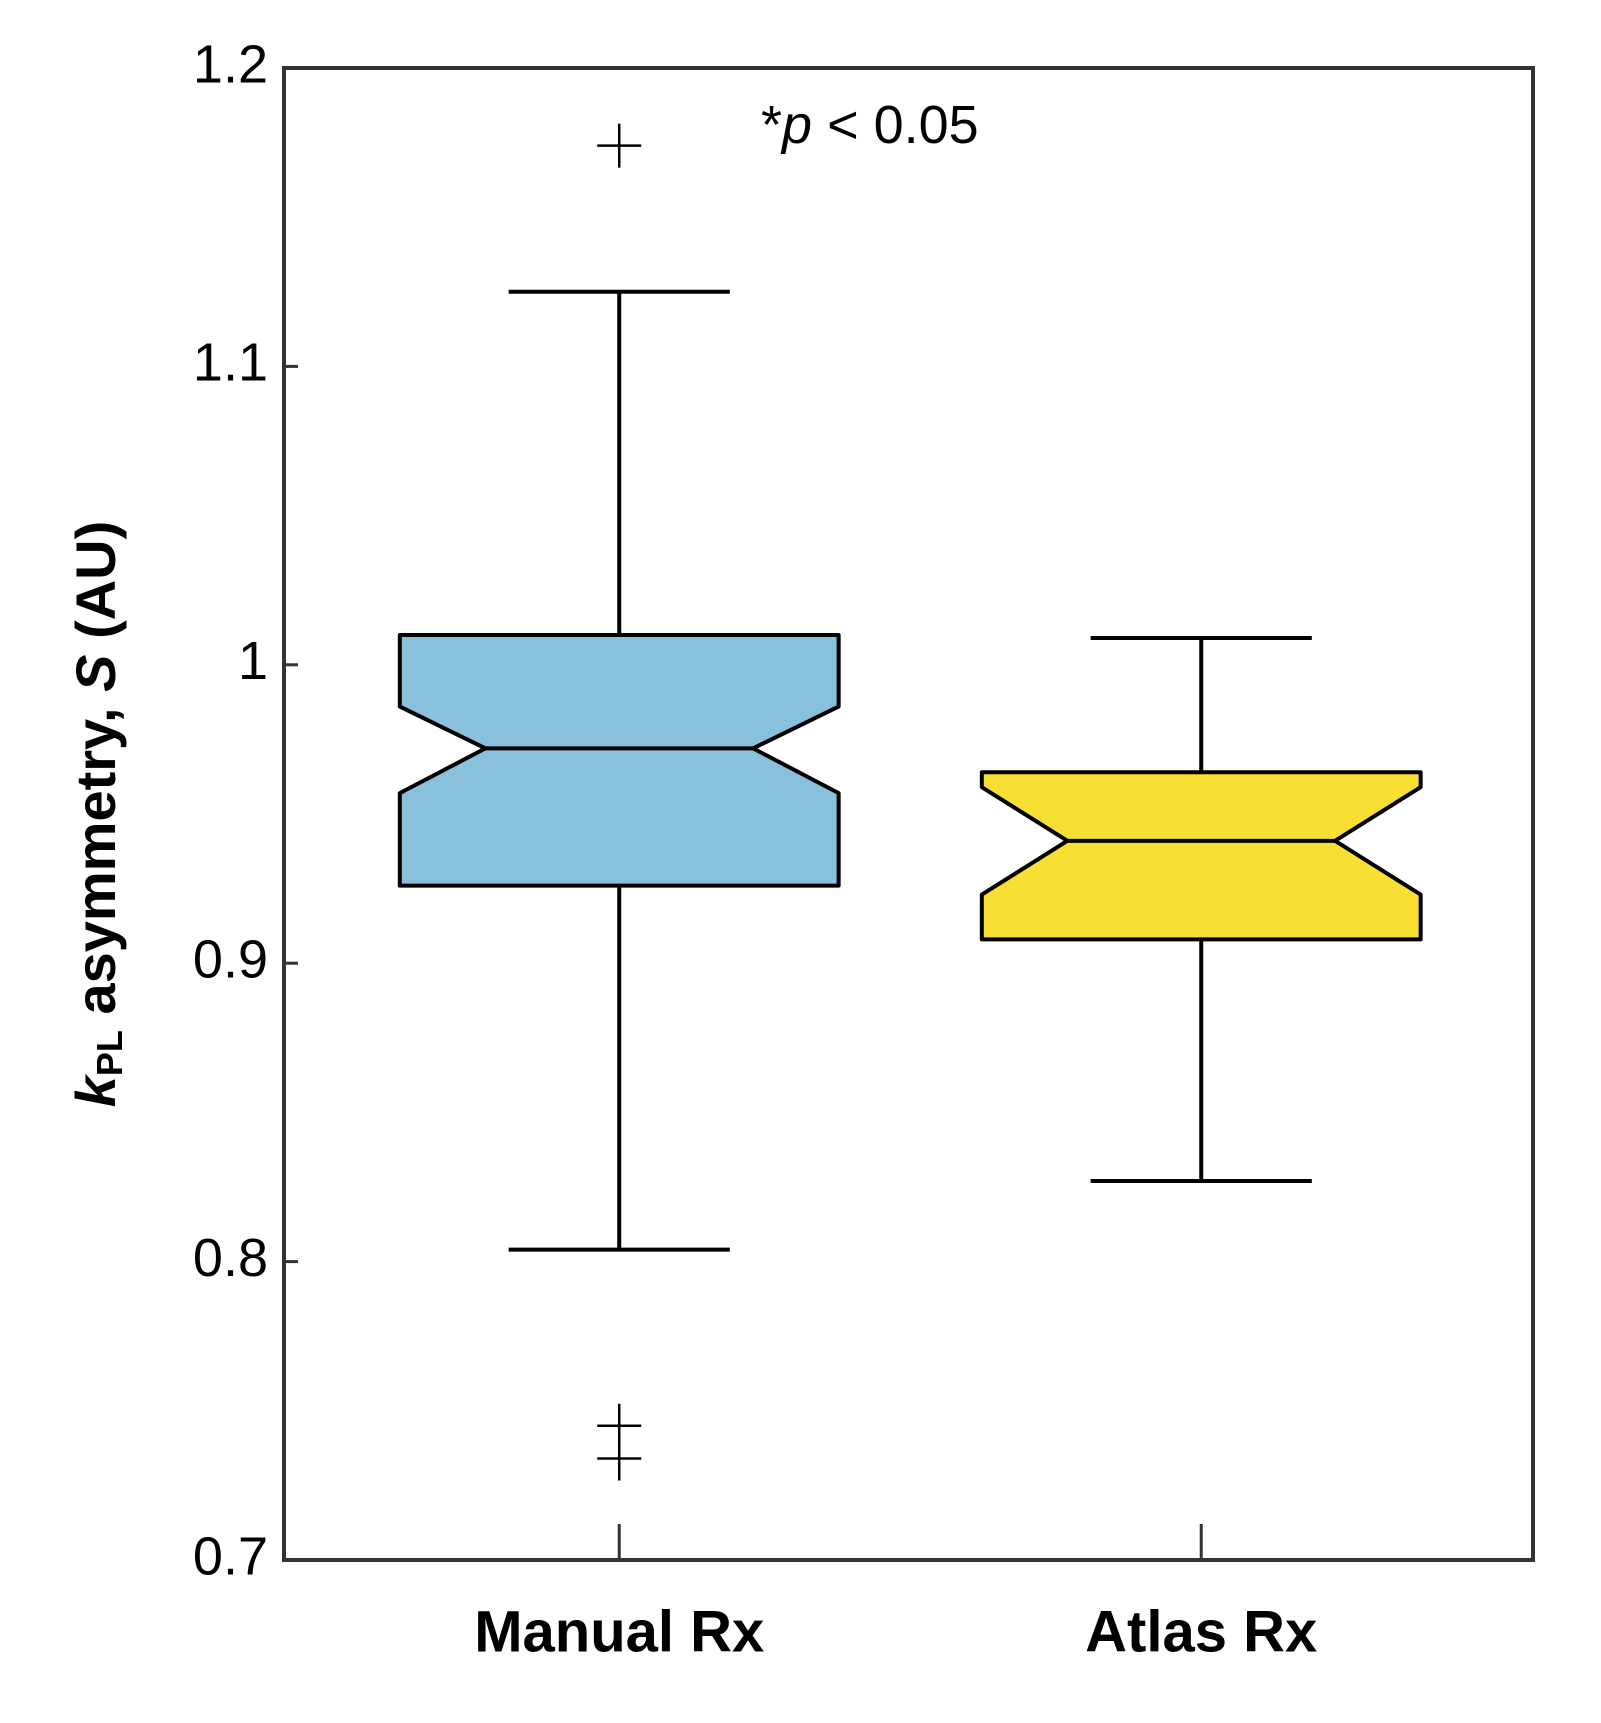  What do you see at coordinates (95, 672) in the screenshot?
I see `y-label-part: S` at bounding box center [95, 672].